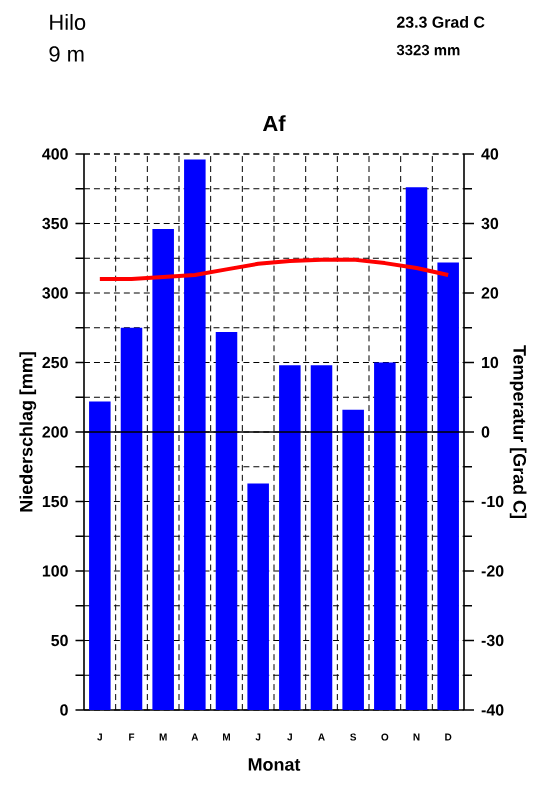 This screenshot has width=554, height=798. I want to click on text: Hilo, so click(68, 22).